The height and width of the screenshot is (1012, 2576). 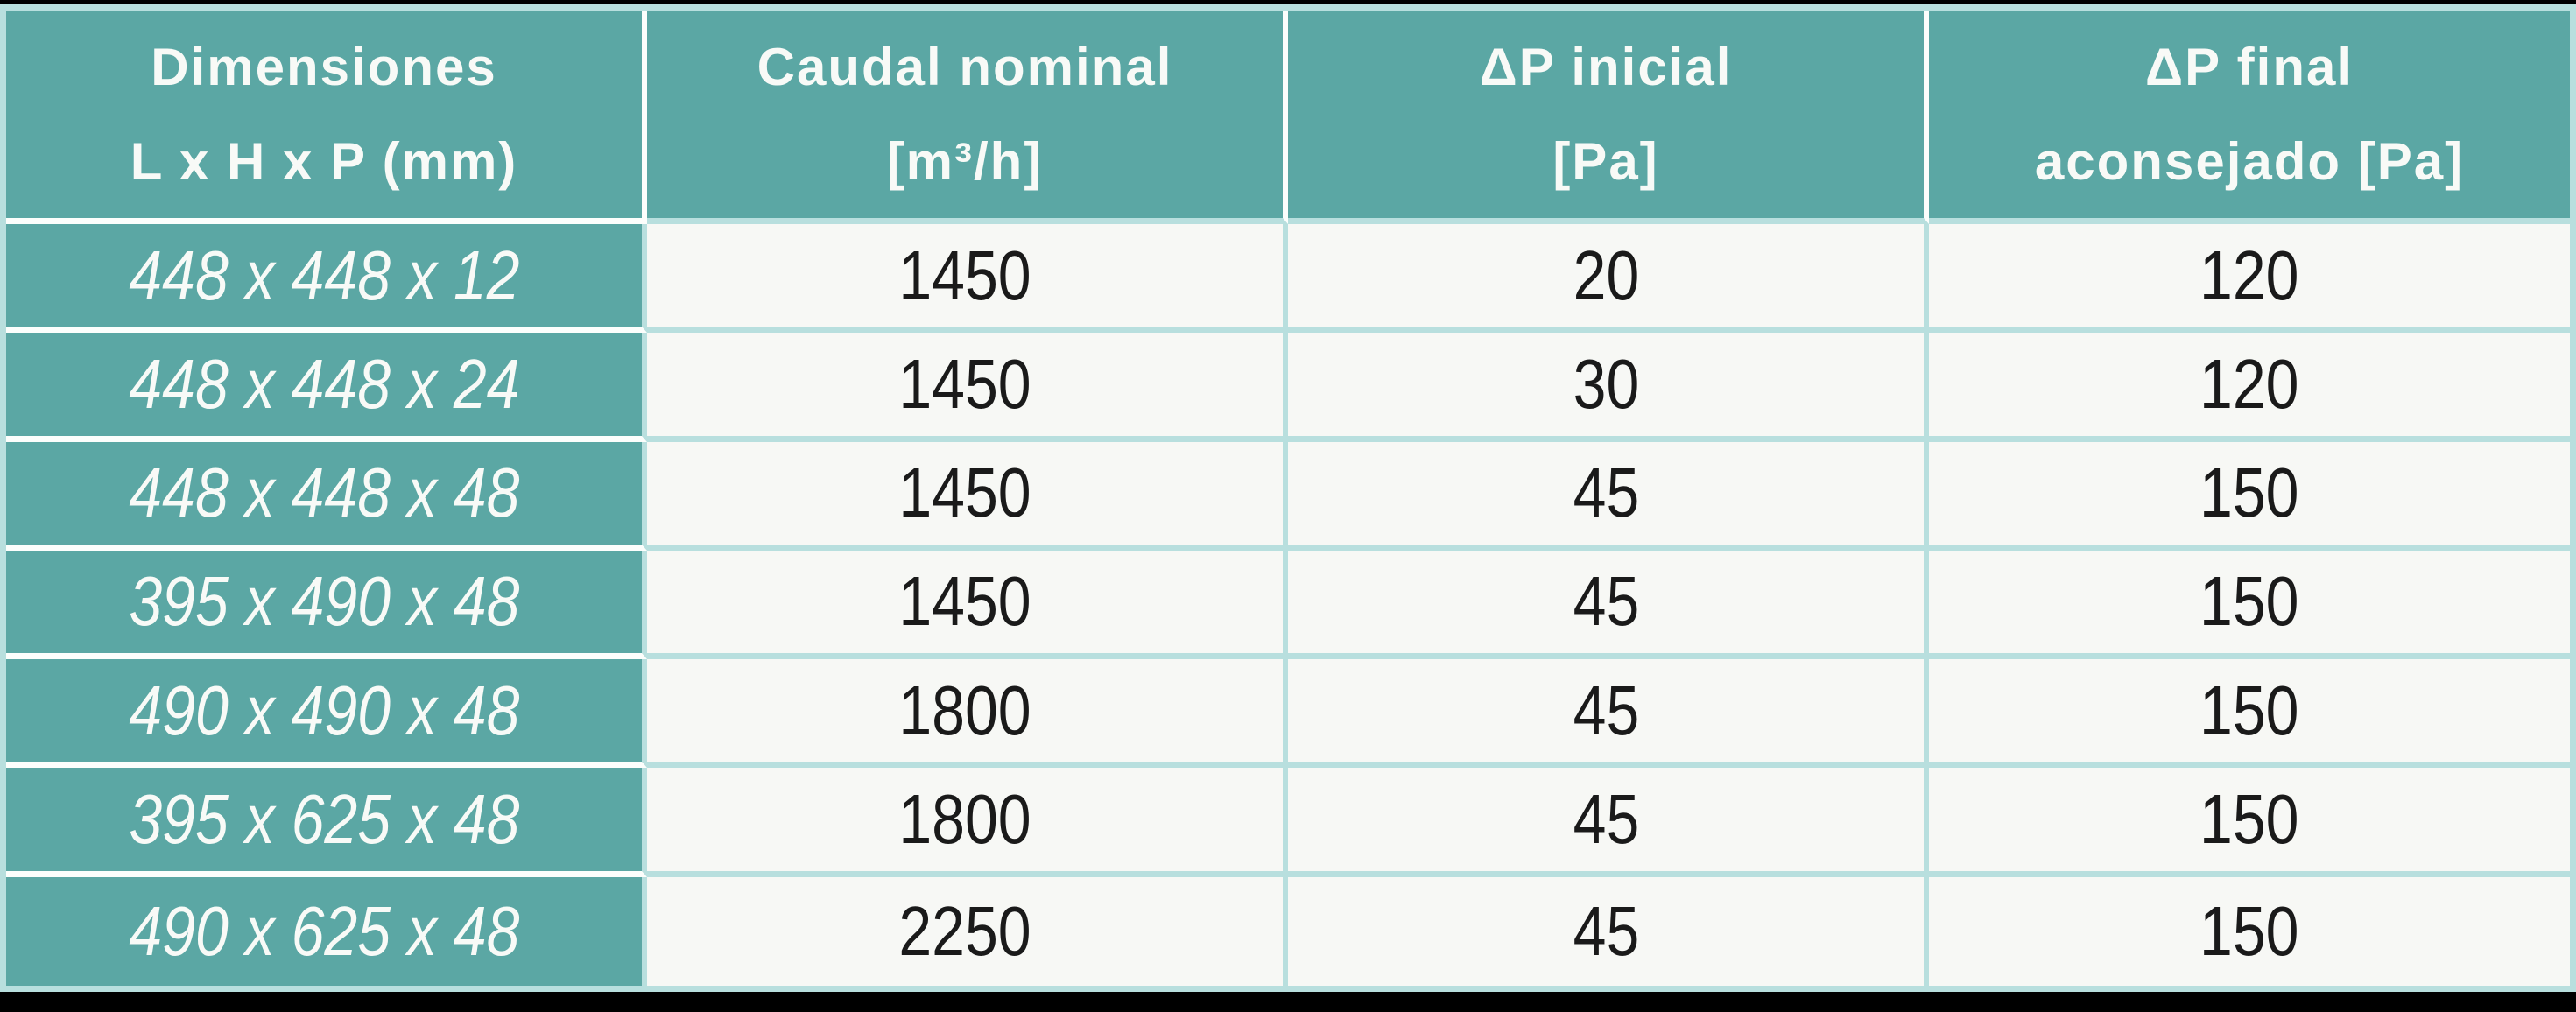 What do you see at coordinates (2249, 117) in the screenshot?
I see `column-header-dp-final: ΔP final aconsejado [Pa]` at bounding box center [2249, 117].